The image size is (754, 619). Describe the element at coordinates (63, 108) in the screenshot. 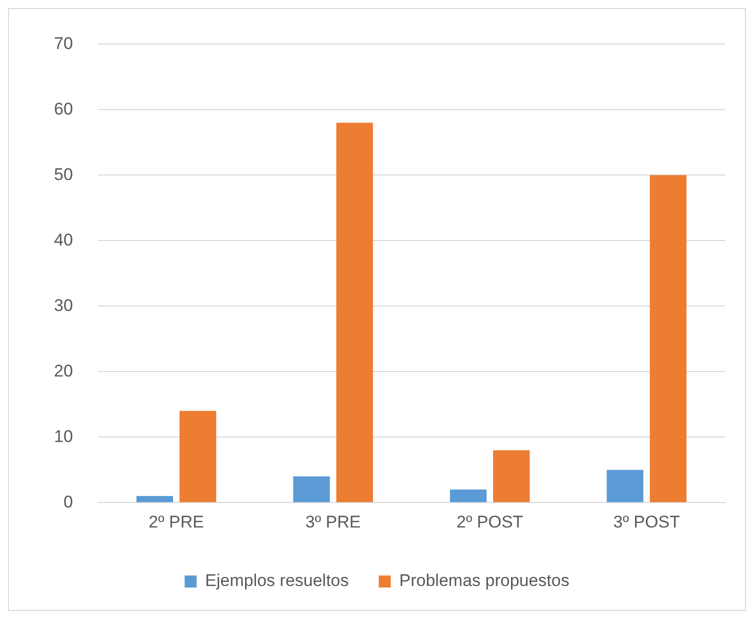

I see `y-tick-label: 60` at that location.